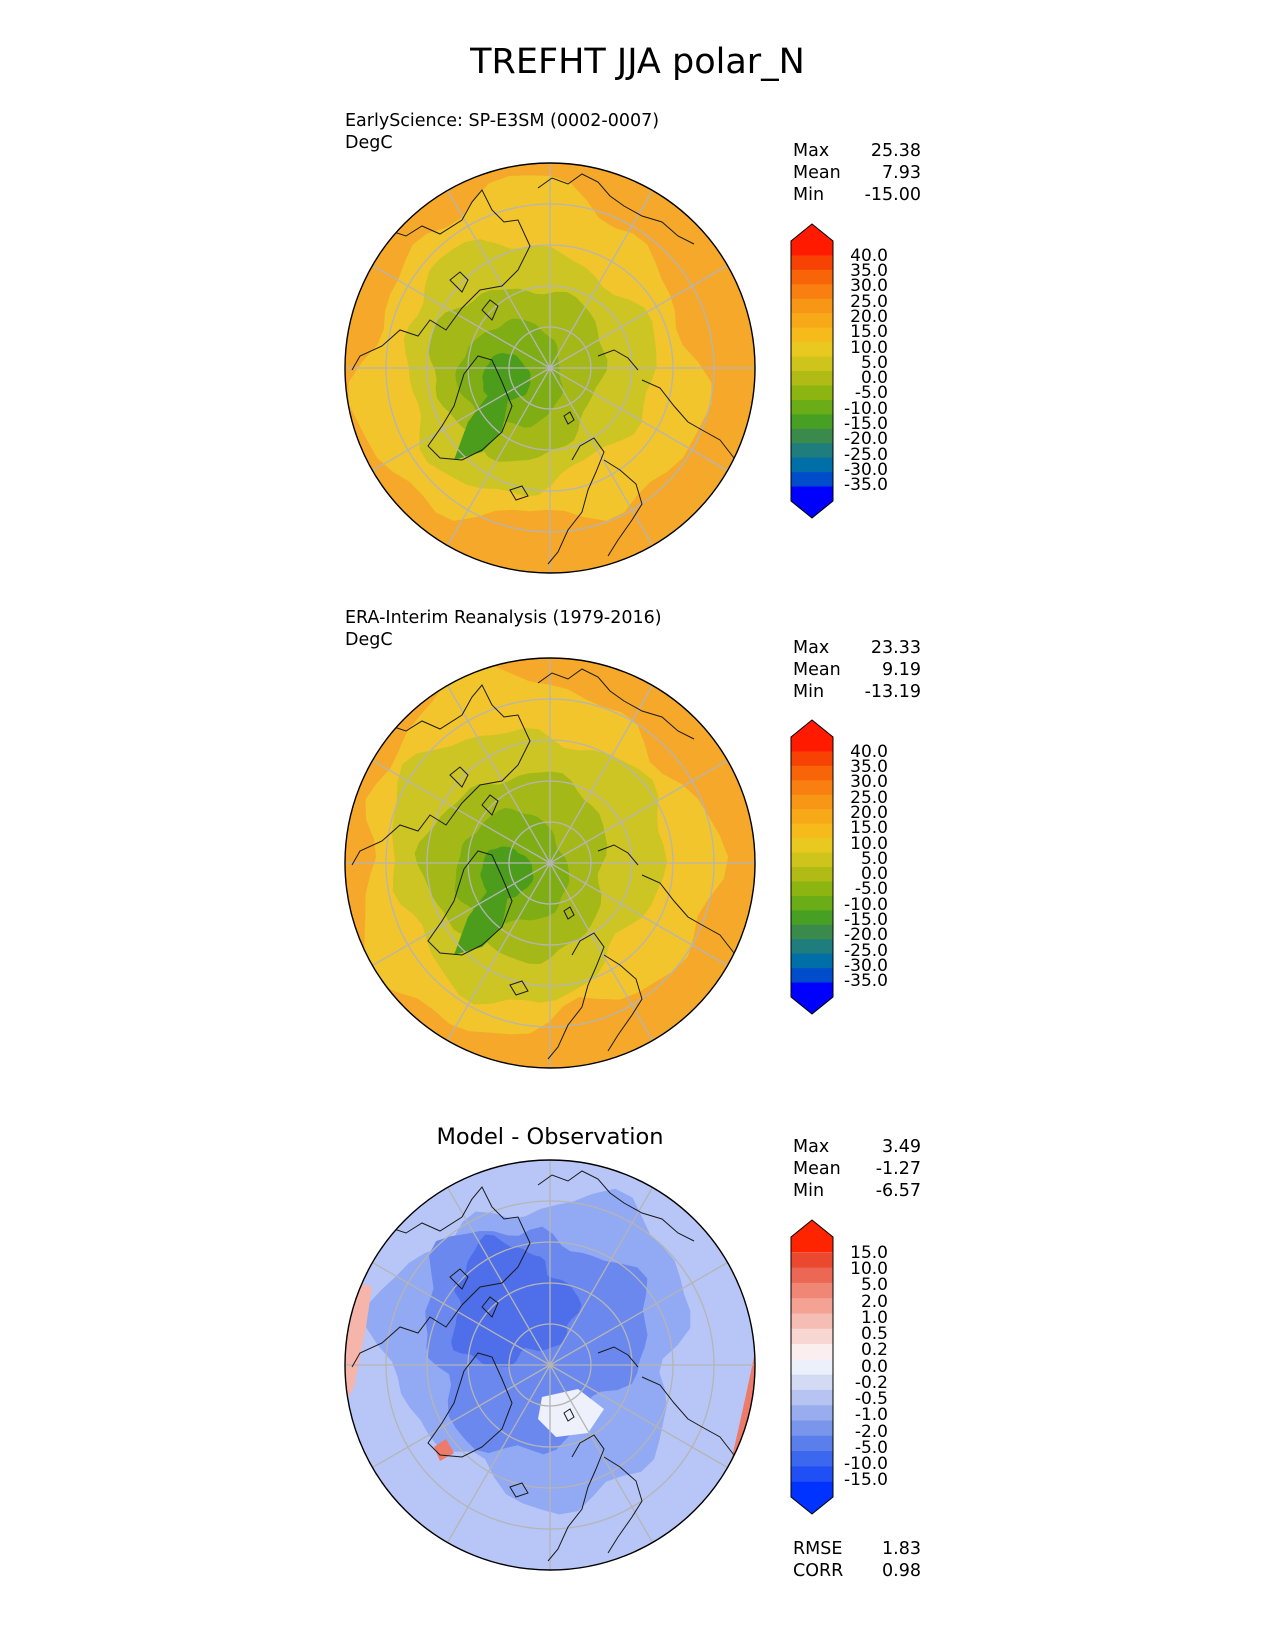 The height and width of the screenshot is (1650, 1275). Describe the element at coordinates (857, 1147) in the screenshot. I see `stat-max: Max 3.49` at that location.